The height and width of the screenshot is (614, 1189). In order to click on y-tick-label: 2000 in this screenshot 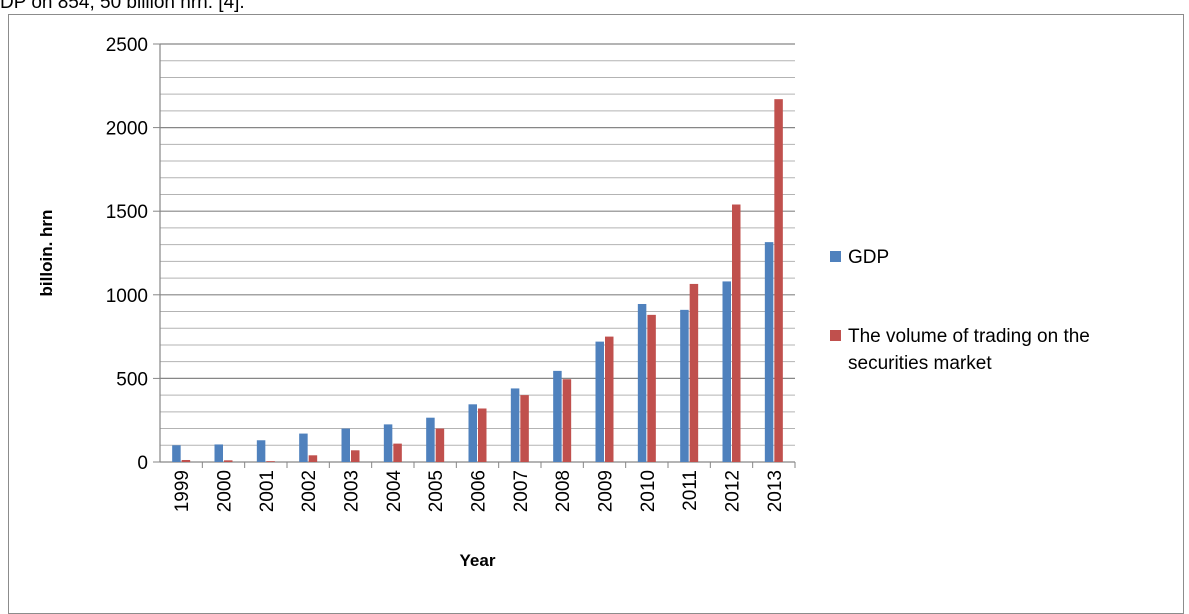, I will do `click(127, 129)`.